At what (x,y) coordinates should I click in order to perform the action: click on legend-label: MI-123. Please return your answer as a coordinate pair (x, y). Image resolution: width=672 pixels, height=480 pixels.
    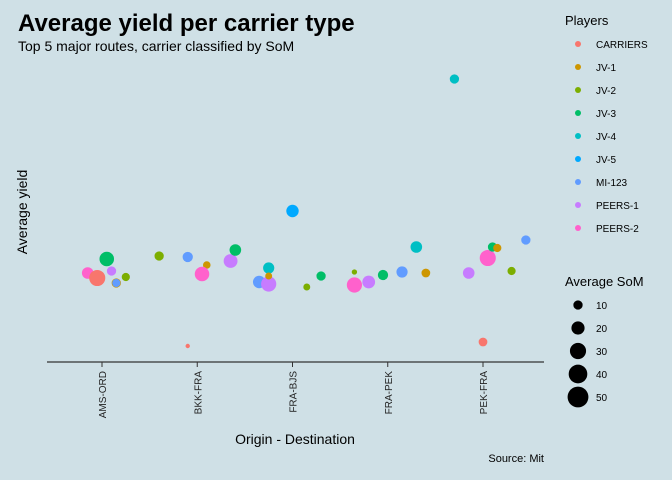
    Looking at the image, I should click on (612, 183).